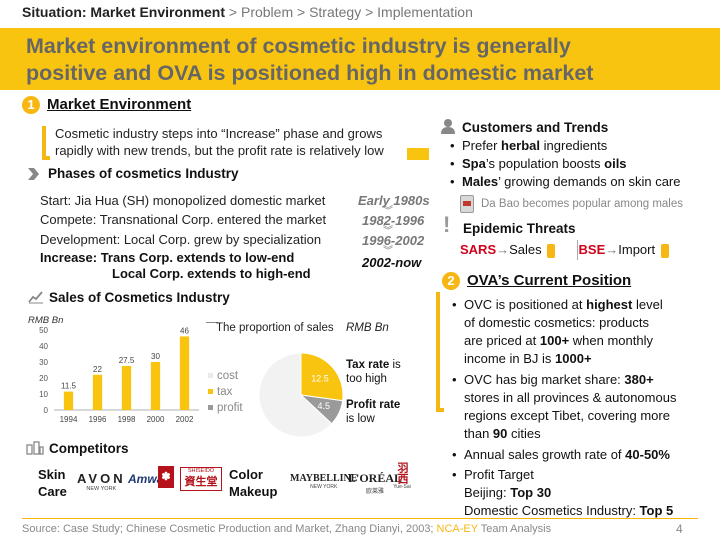 Image resolution: width=720 pixels, height=540 pixels. What do you see at coordinates (43, 362) in the screenshot?
I see `y-tick-label: 30` at bounding box center [43, 362].